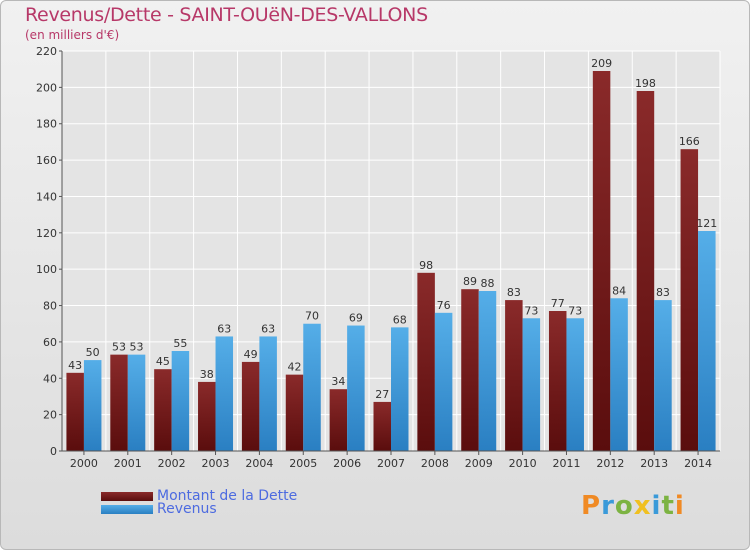  I want to click on legend-item-revenus: Revenus, so click(159, 509).